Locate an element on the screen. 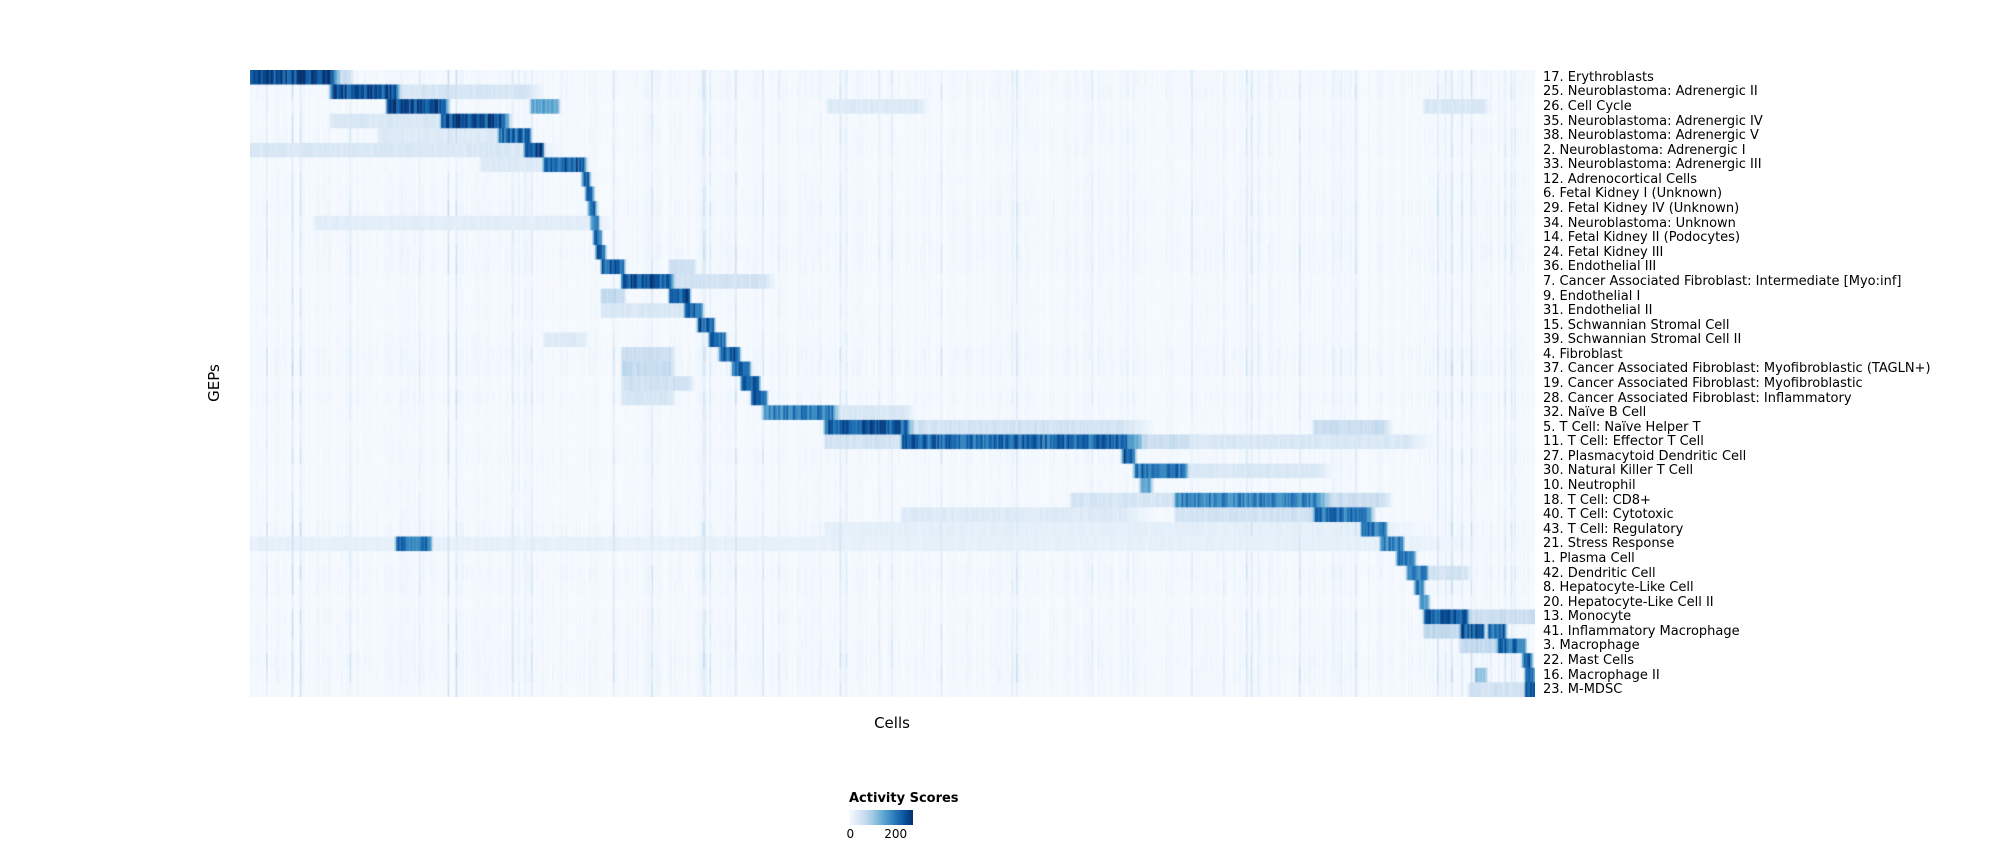 This screenshot has height=851, width=2006. y-axis-label: GEPs is located at coordinates (214, 383).